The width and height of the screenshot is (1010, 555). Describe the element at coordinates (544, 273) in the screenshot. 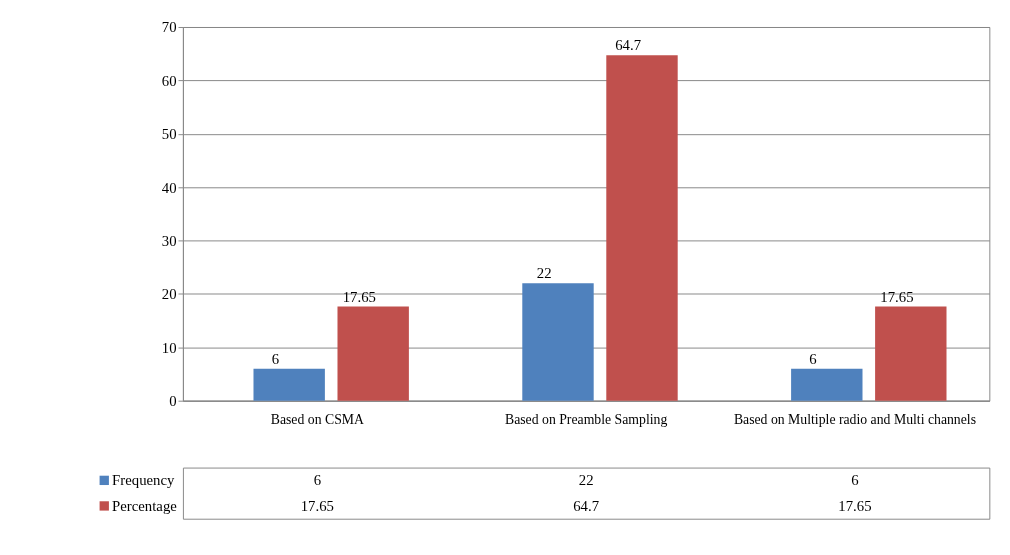

I see `data-label: 22` at that location.